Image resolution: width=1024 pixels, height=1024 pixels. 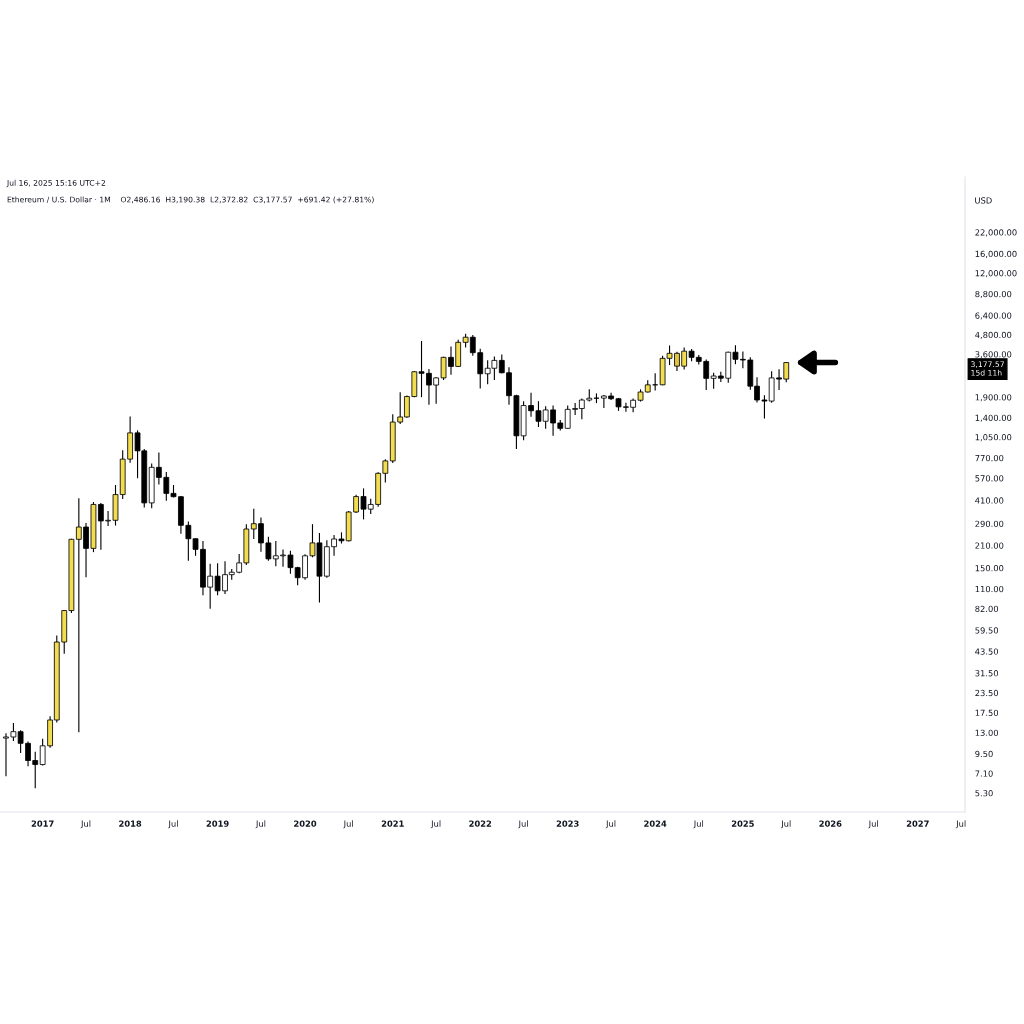 I want to click on y-tick-label: 290.00, so click(x=989, y=523).